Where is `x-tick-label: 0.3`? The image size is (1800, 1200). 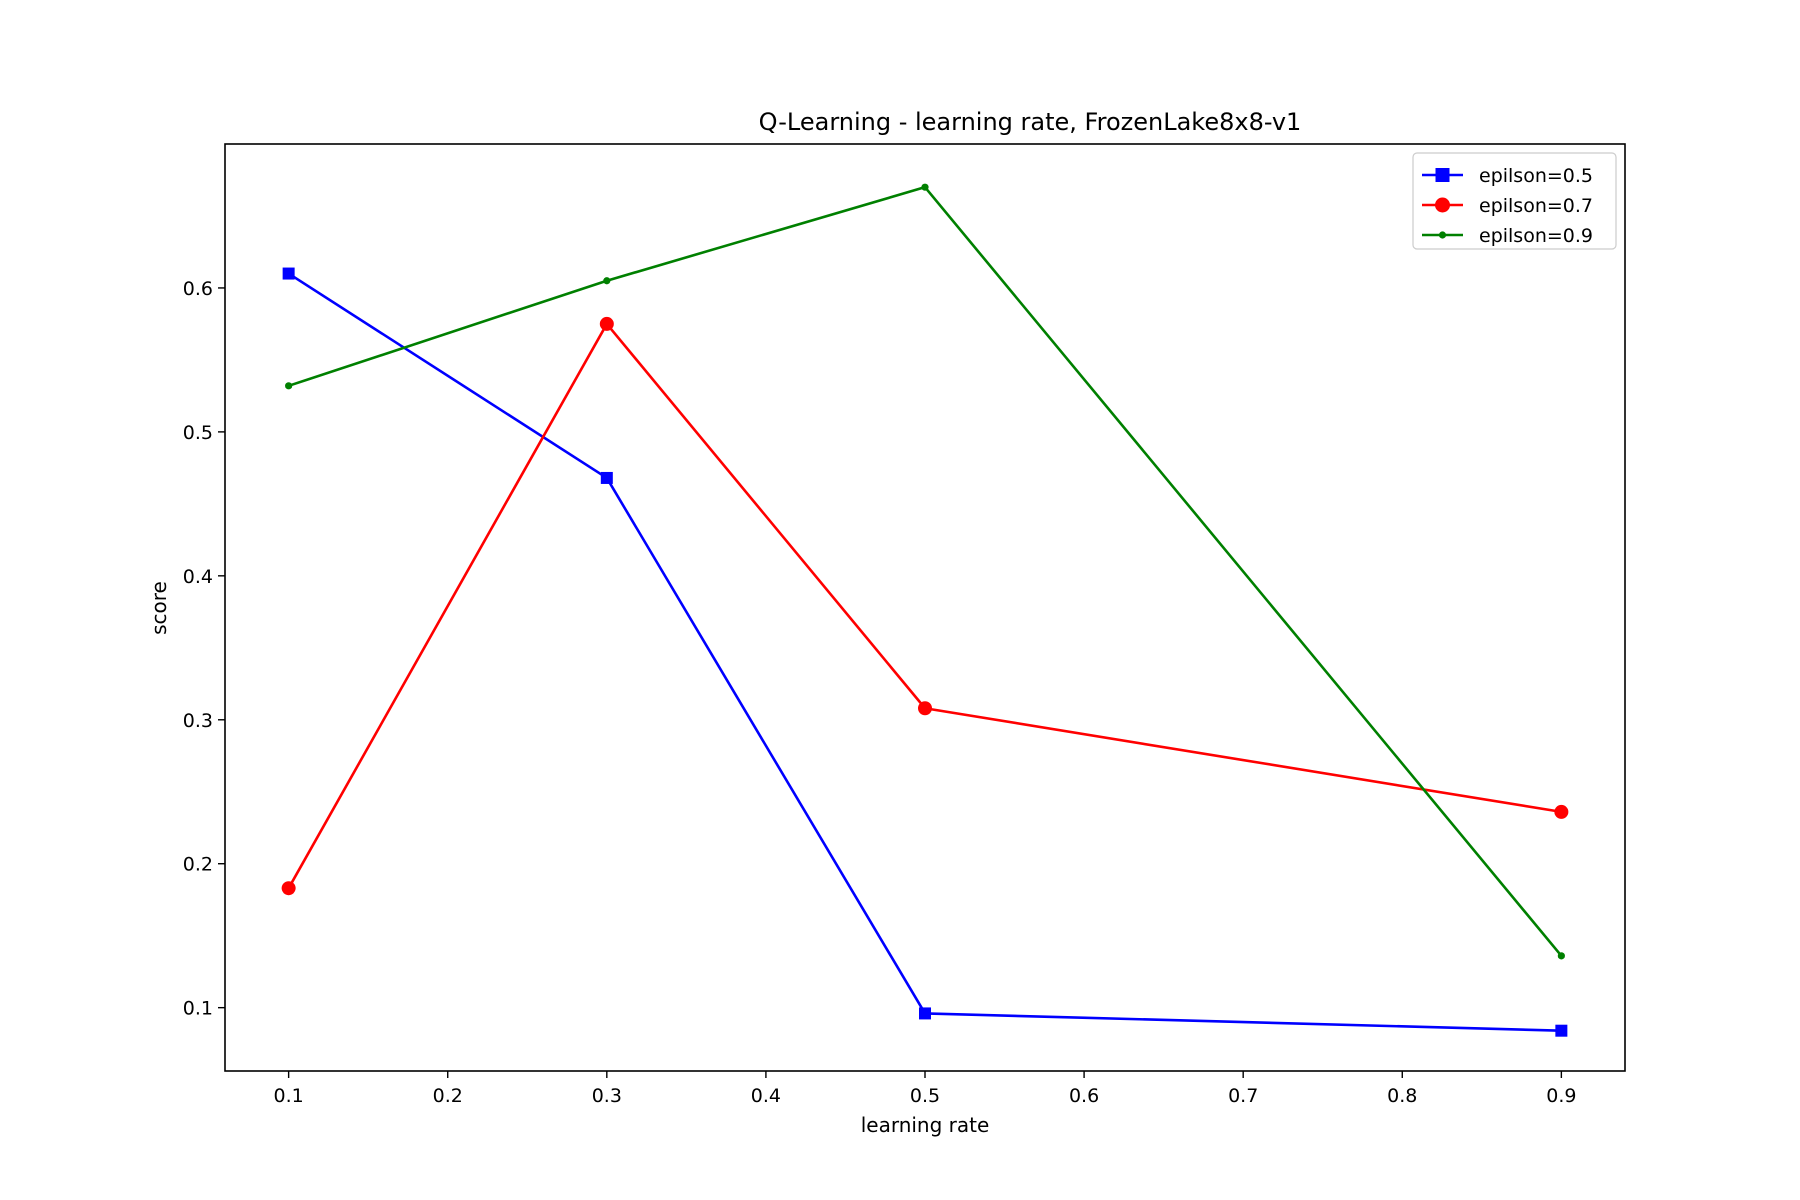 x-tick-label: 0.3 is located at coordinates (607, 1096).